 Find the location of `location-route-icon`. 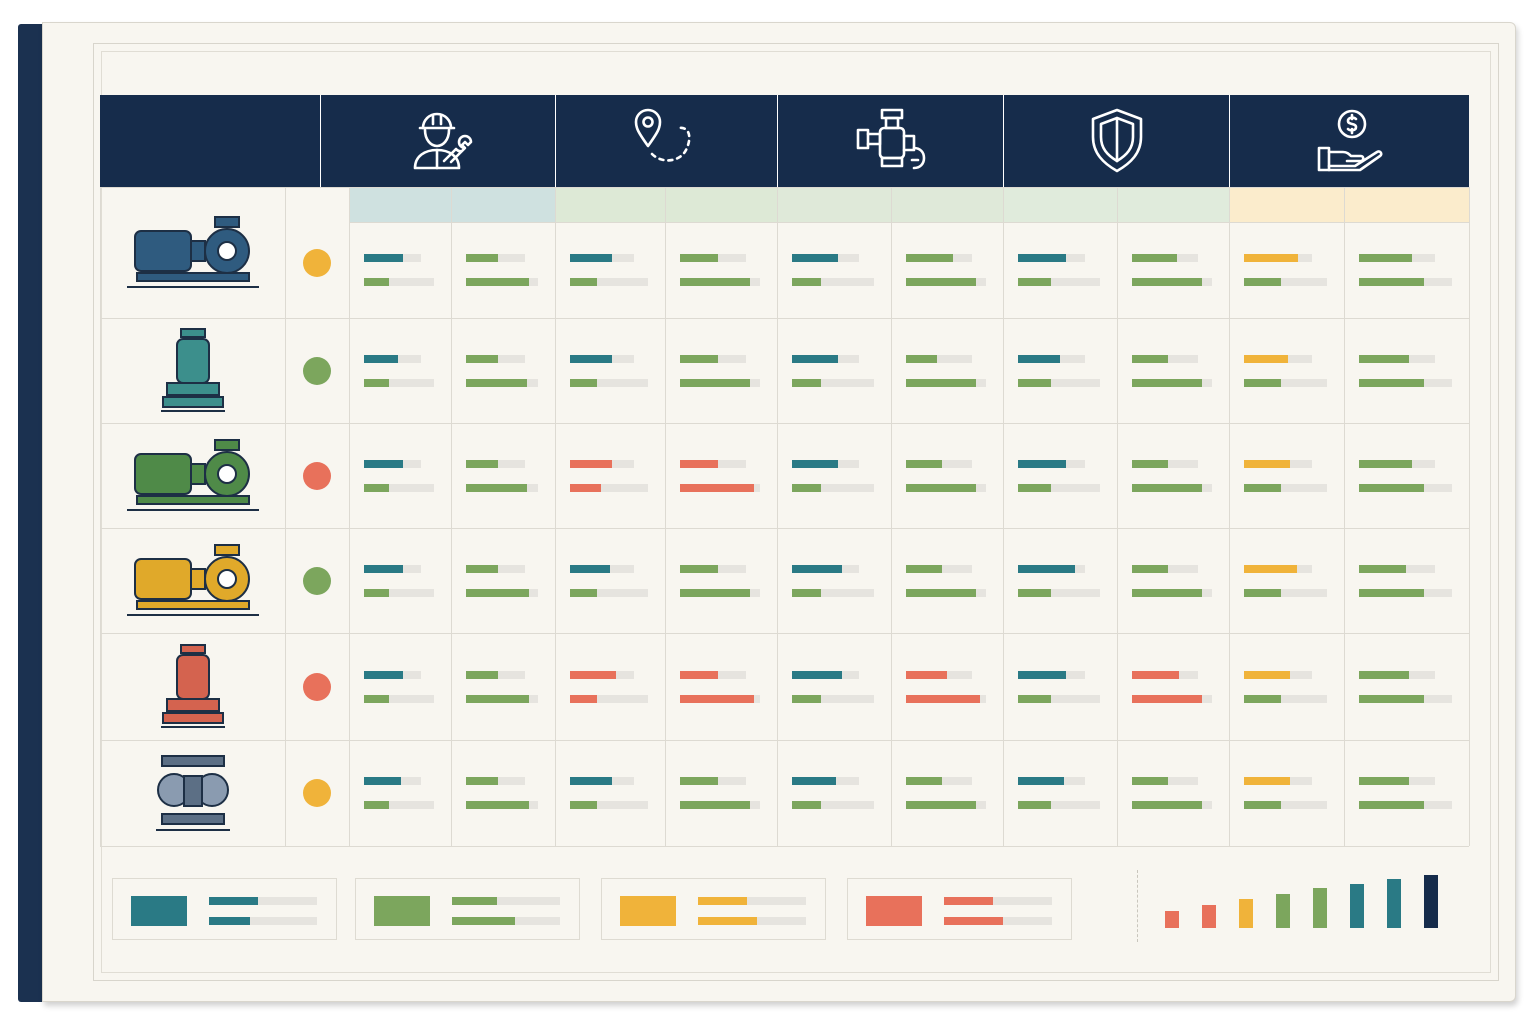

location-route-icon is located at coordinates (662, 135).